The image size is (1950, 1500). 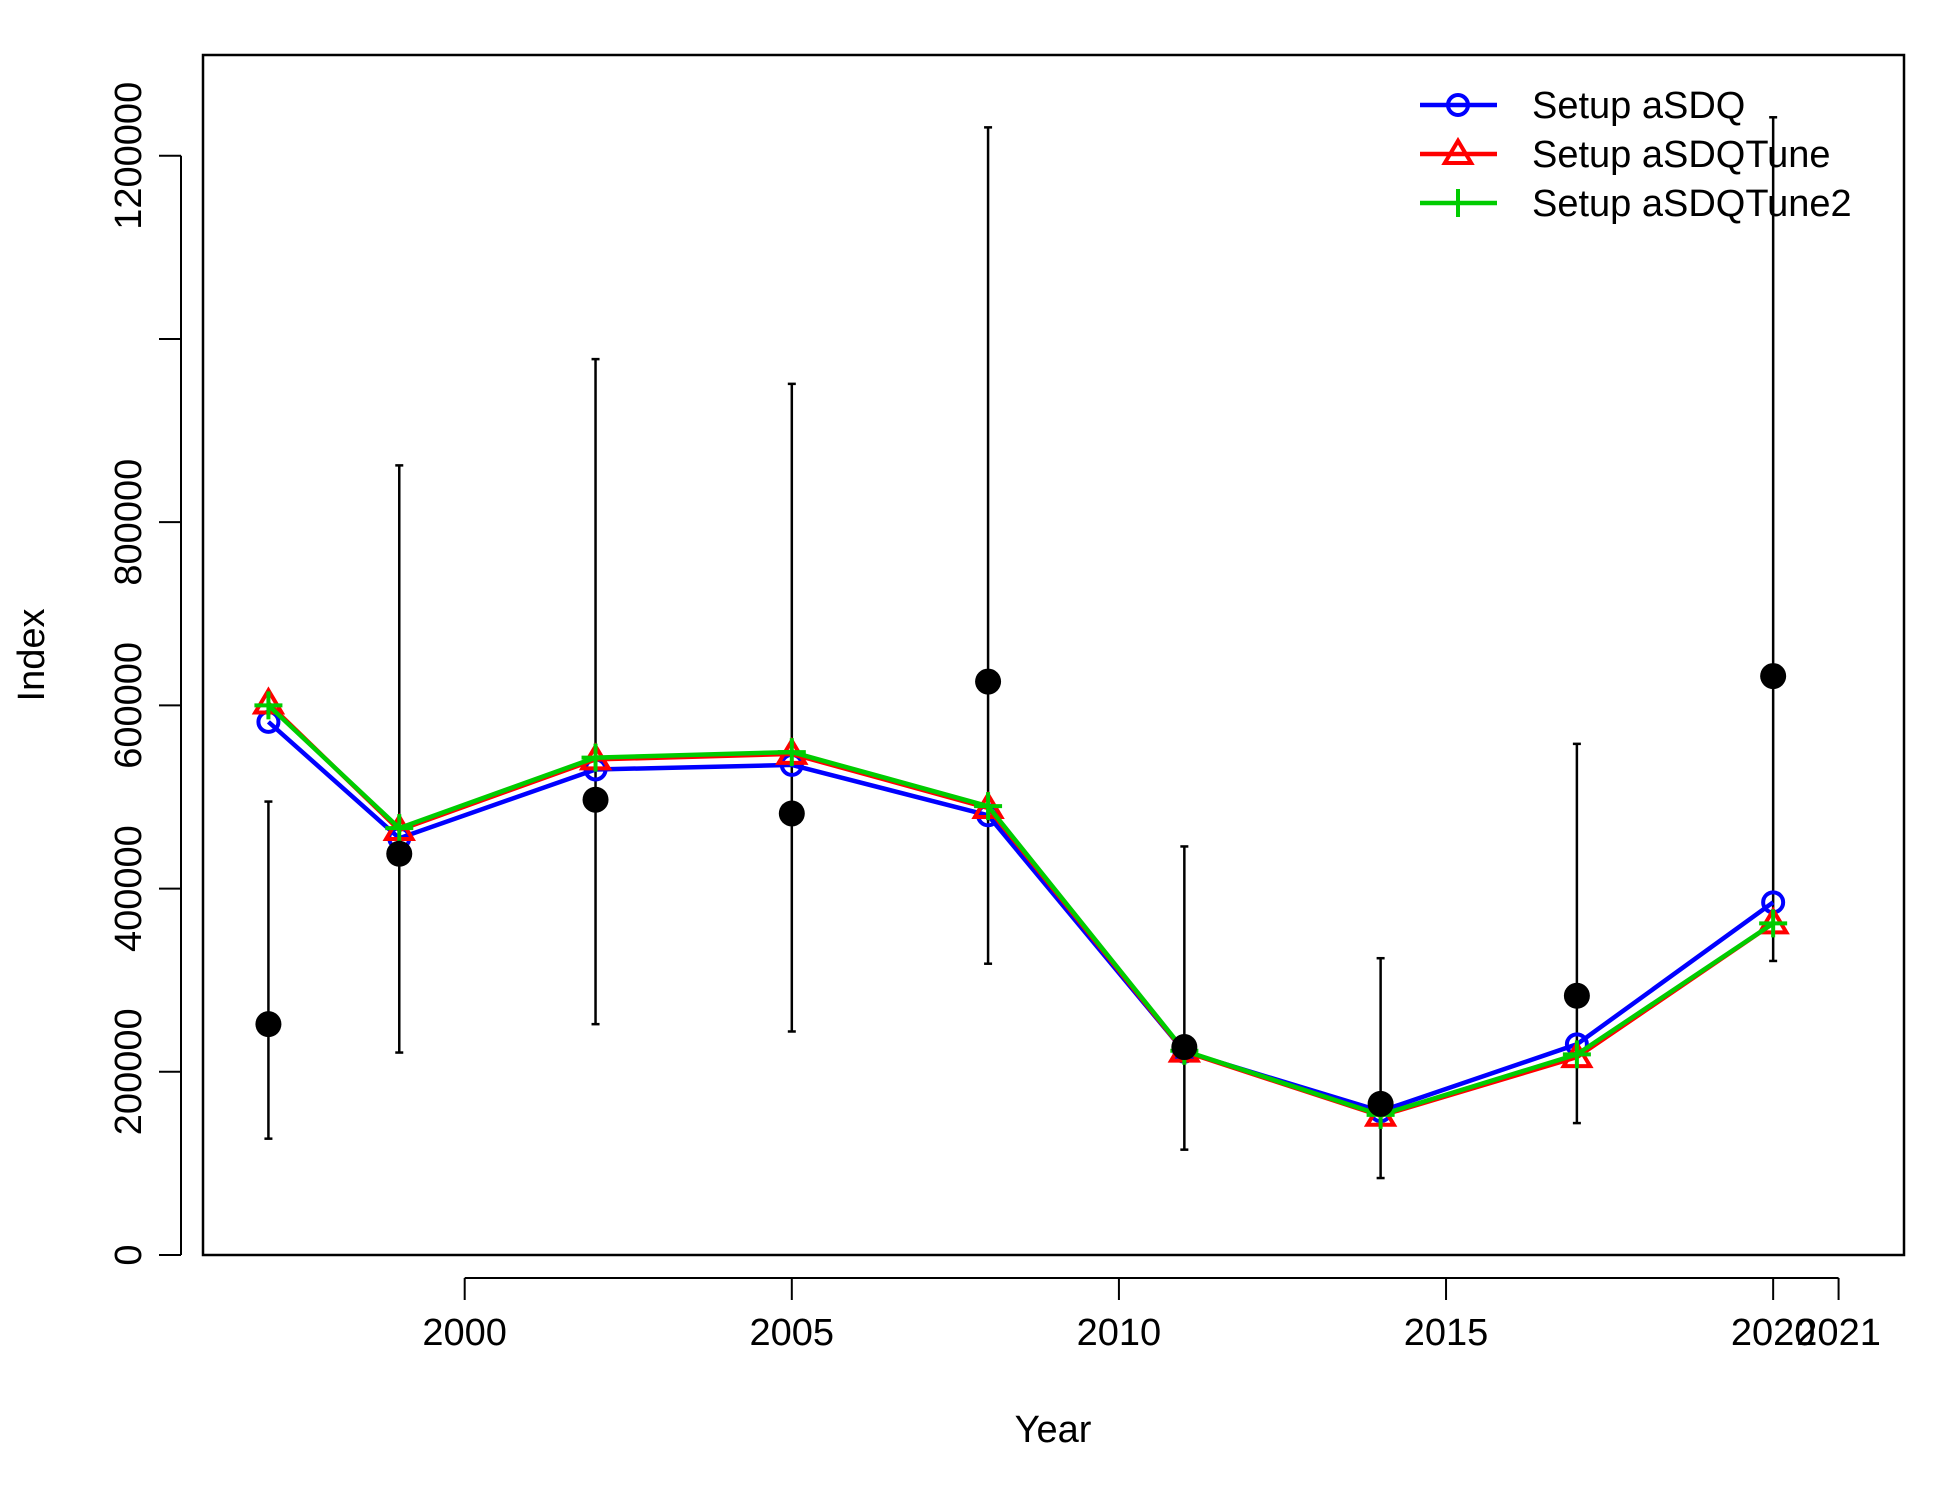 I want to click on legend-label: Setup aSDQ, so click(x=1638, y=106).